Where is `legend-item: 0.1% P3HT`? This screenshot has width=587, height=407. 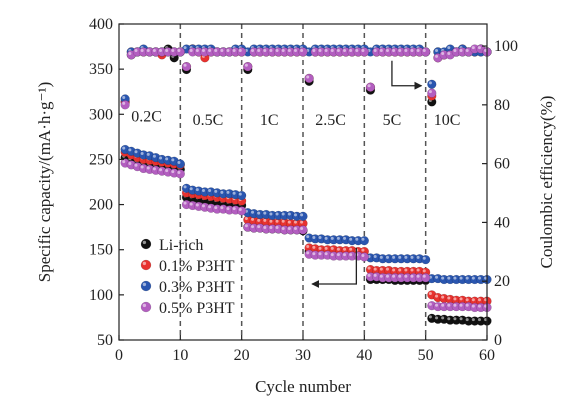
legend-item: 0.1% P3HT is located at coordinates (187, 266).